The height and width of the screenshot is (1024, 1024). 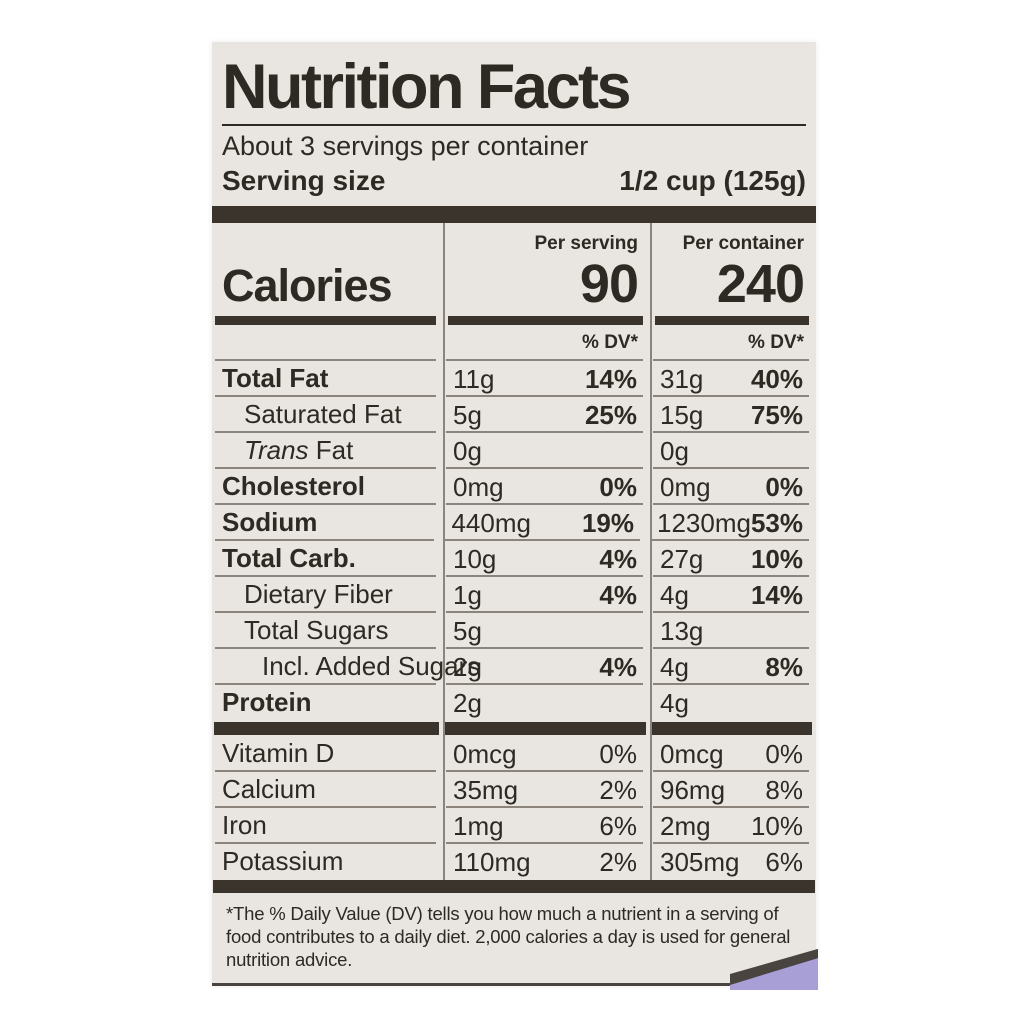 What do you see at coordinates (514, 181) in the screenshot?
I see `serving-size-row: Serving size 1/2 cup (125g)` at bounding box center [514, 181].